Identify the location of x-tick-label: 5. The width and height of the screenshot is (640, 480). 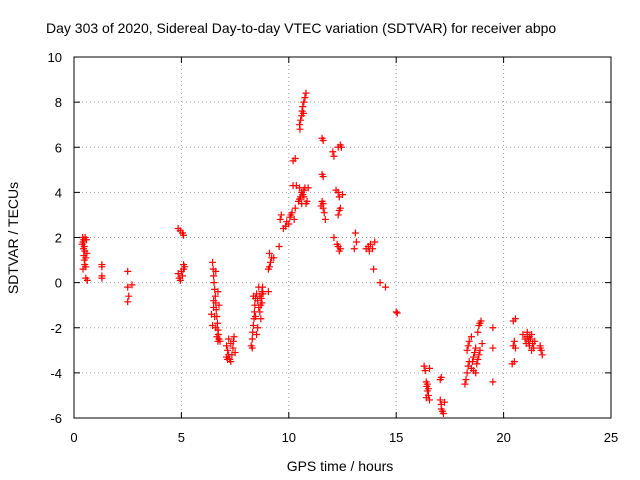
(181, 437).